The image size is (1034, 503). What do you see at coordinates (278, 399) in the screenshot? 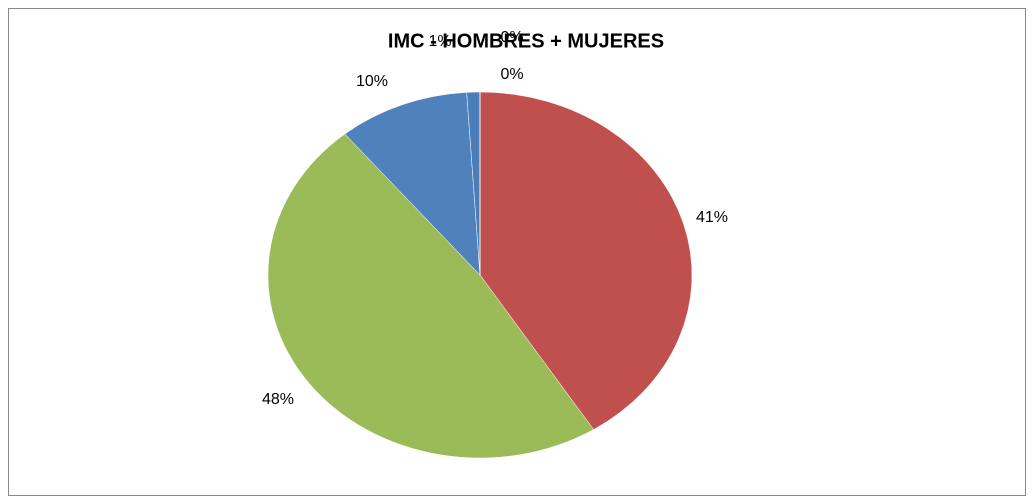
I see `data-label: 48%` at bounding box center [278, 399].